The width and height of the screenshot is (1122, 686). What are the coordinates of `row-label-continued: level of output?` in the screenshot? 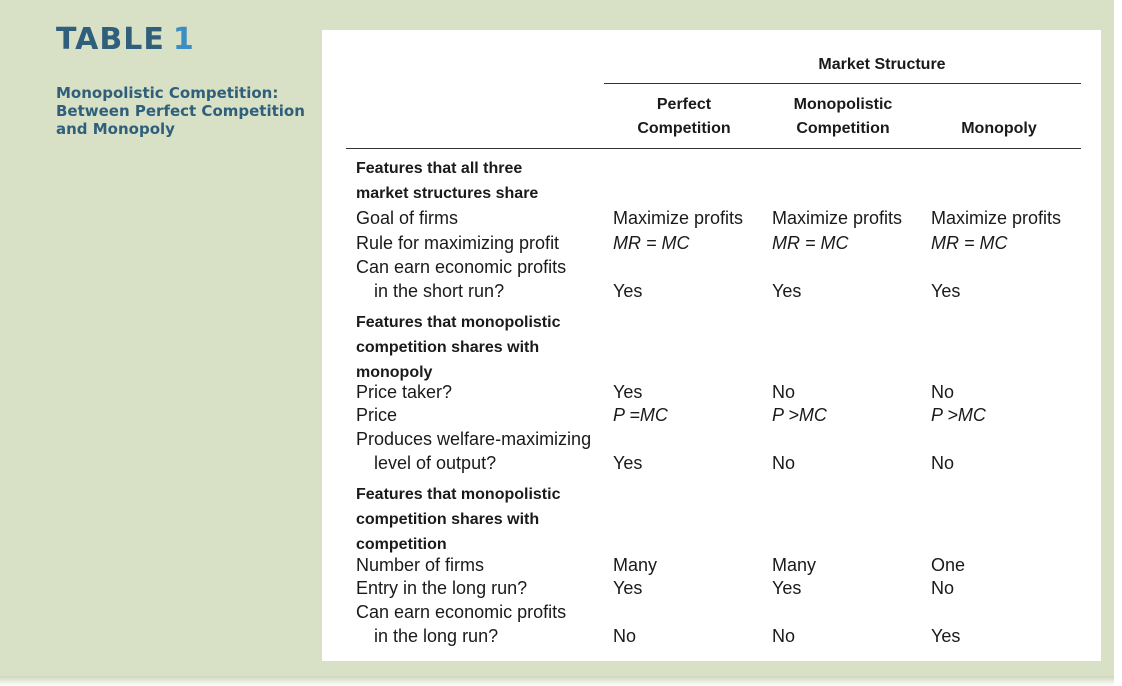 It's located at (435, 463).